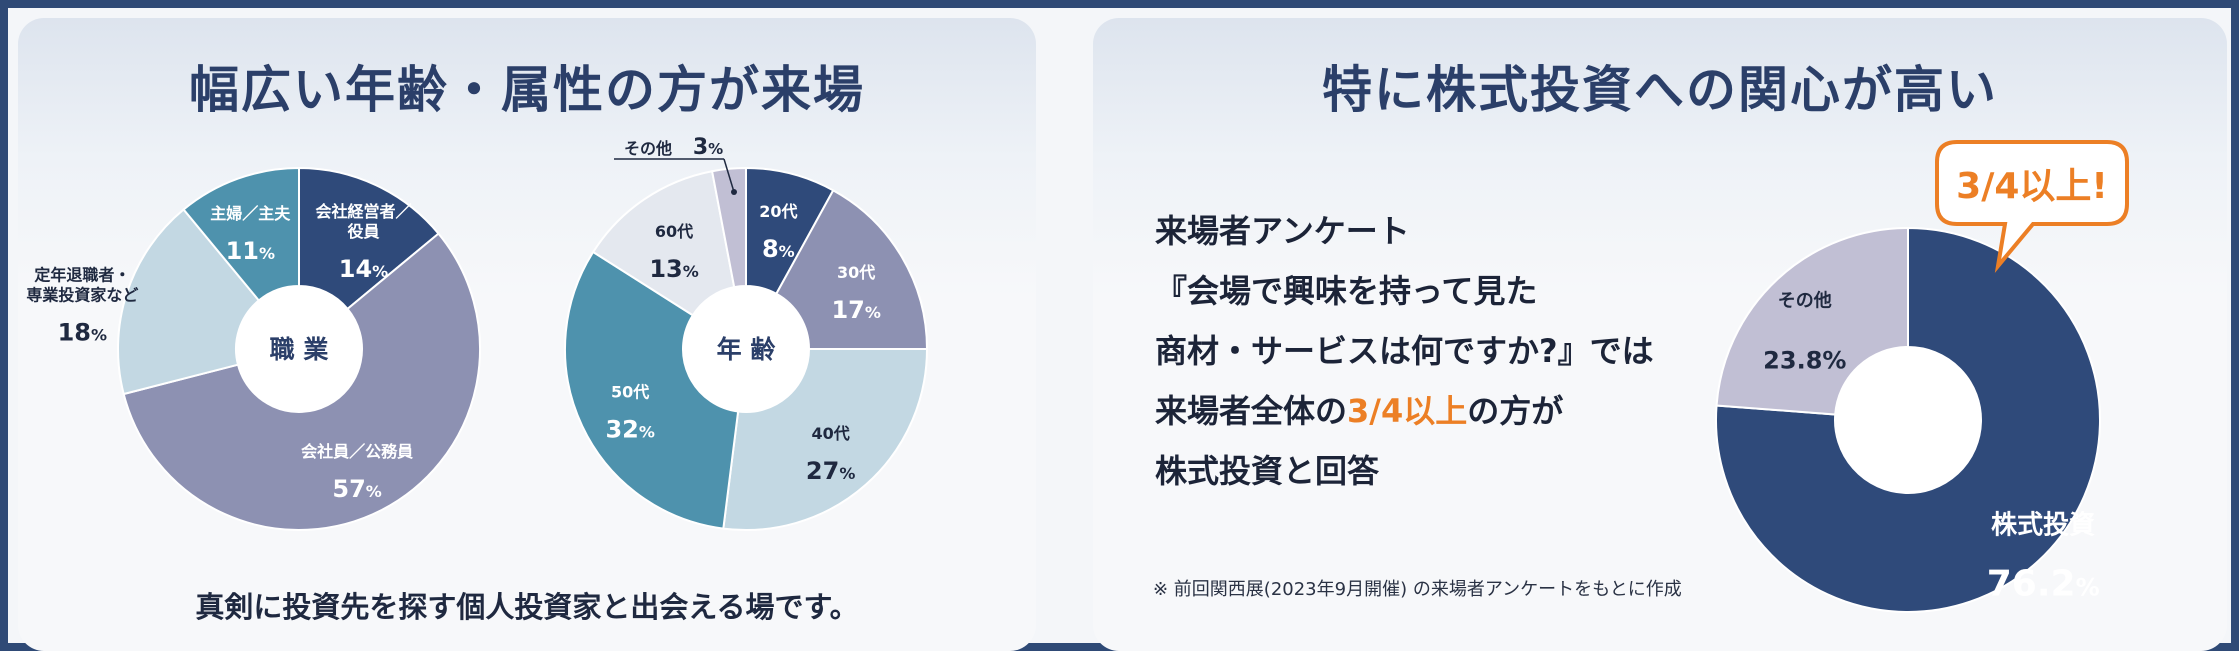  What do you see at coordinates (2043, 584) in the screenshot?
I see `interest-value-0: 76.2%` at bounding box center [2043, 584].